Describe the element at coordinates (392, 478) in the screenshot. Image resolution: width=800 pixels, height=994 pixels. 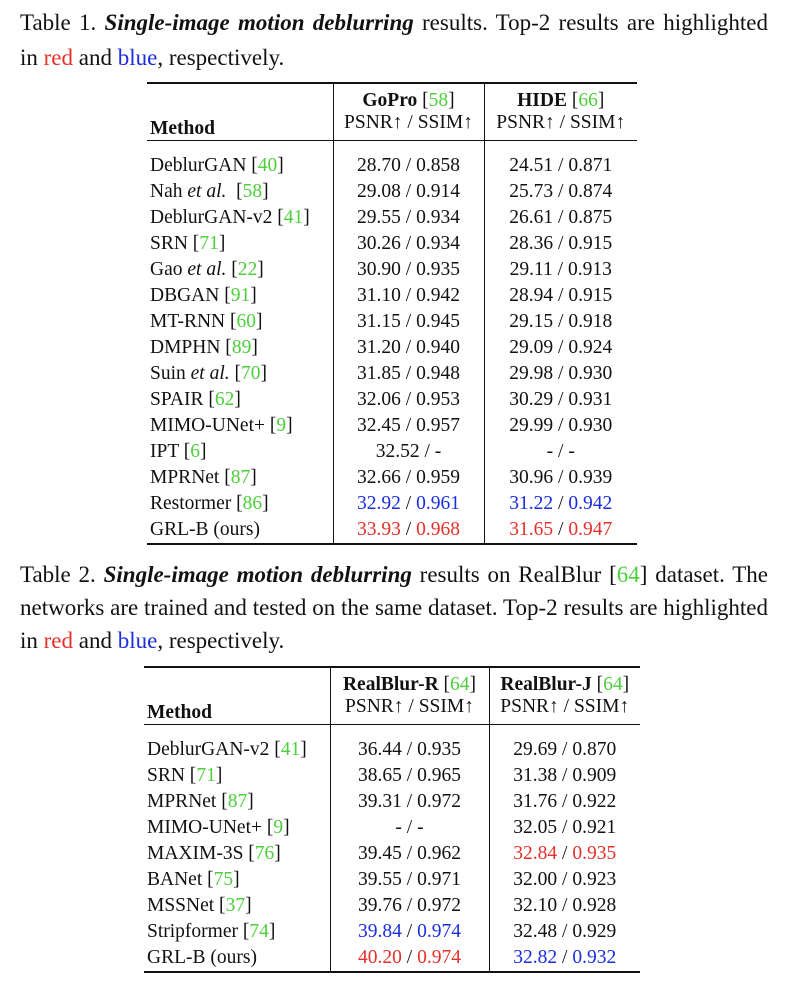
I see `table-row: MPRNet [87] 32.66 / 0.959 30.96 / 0.939` at that location.